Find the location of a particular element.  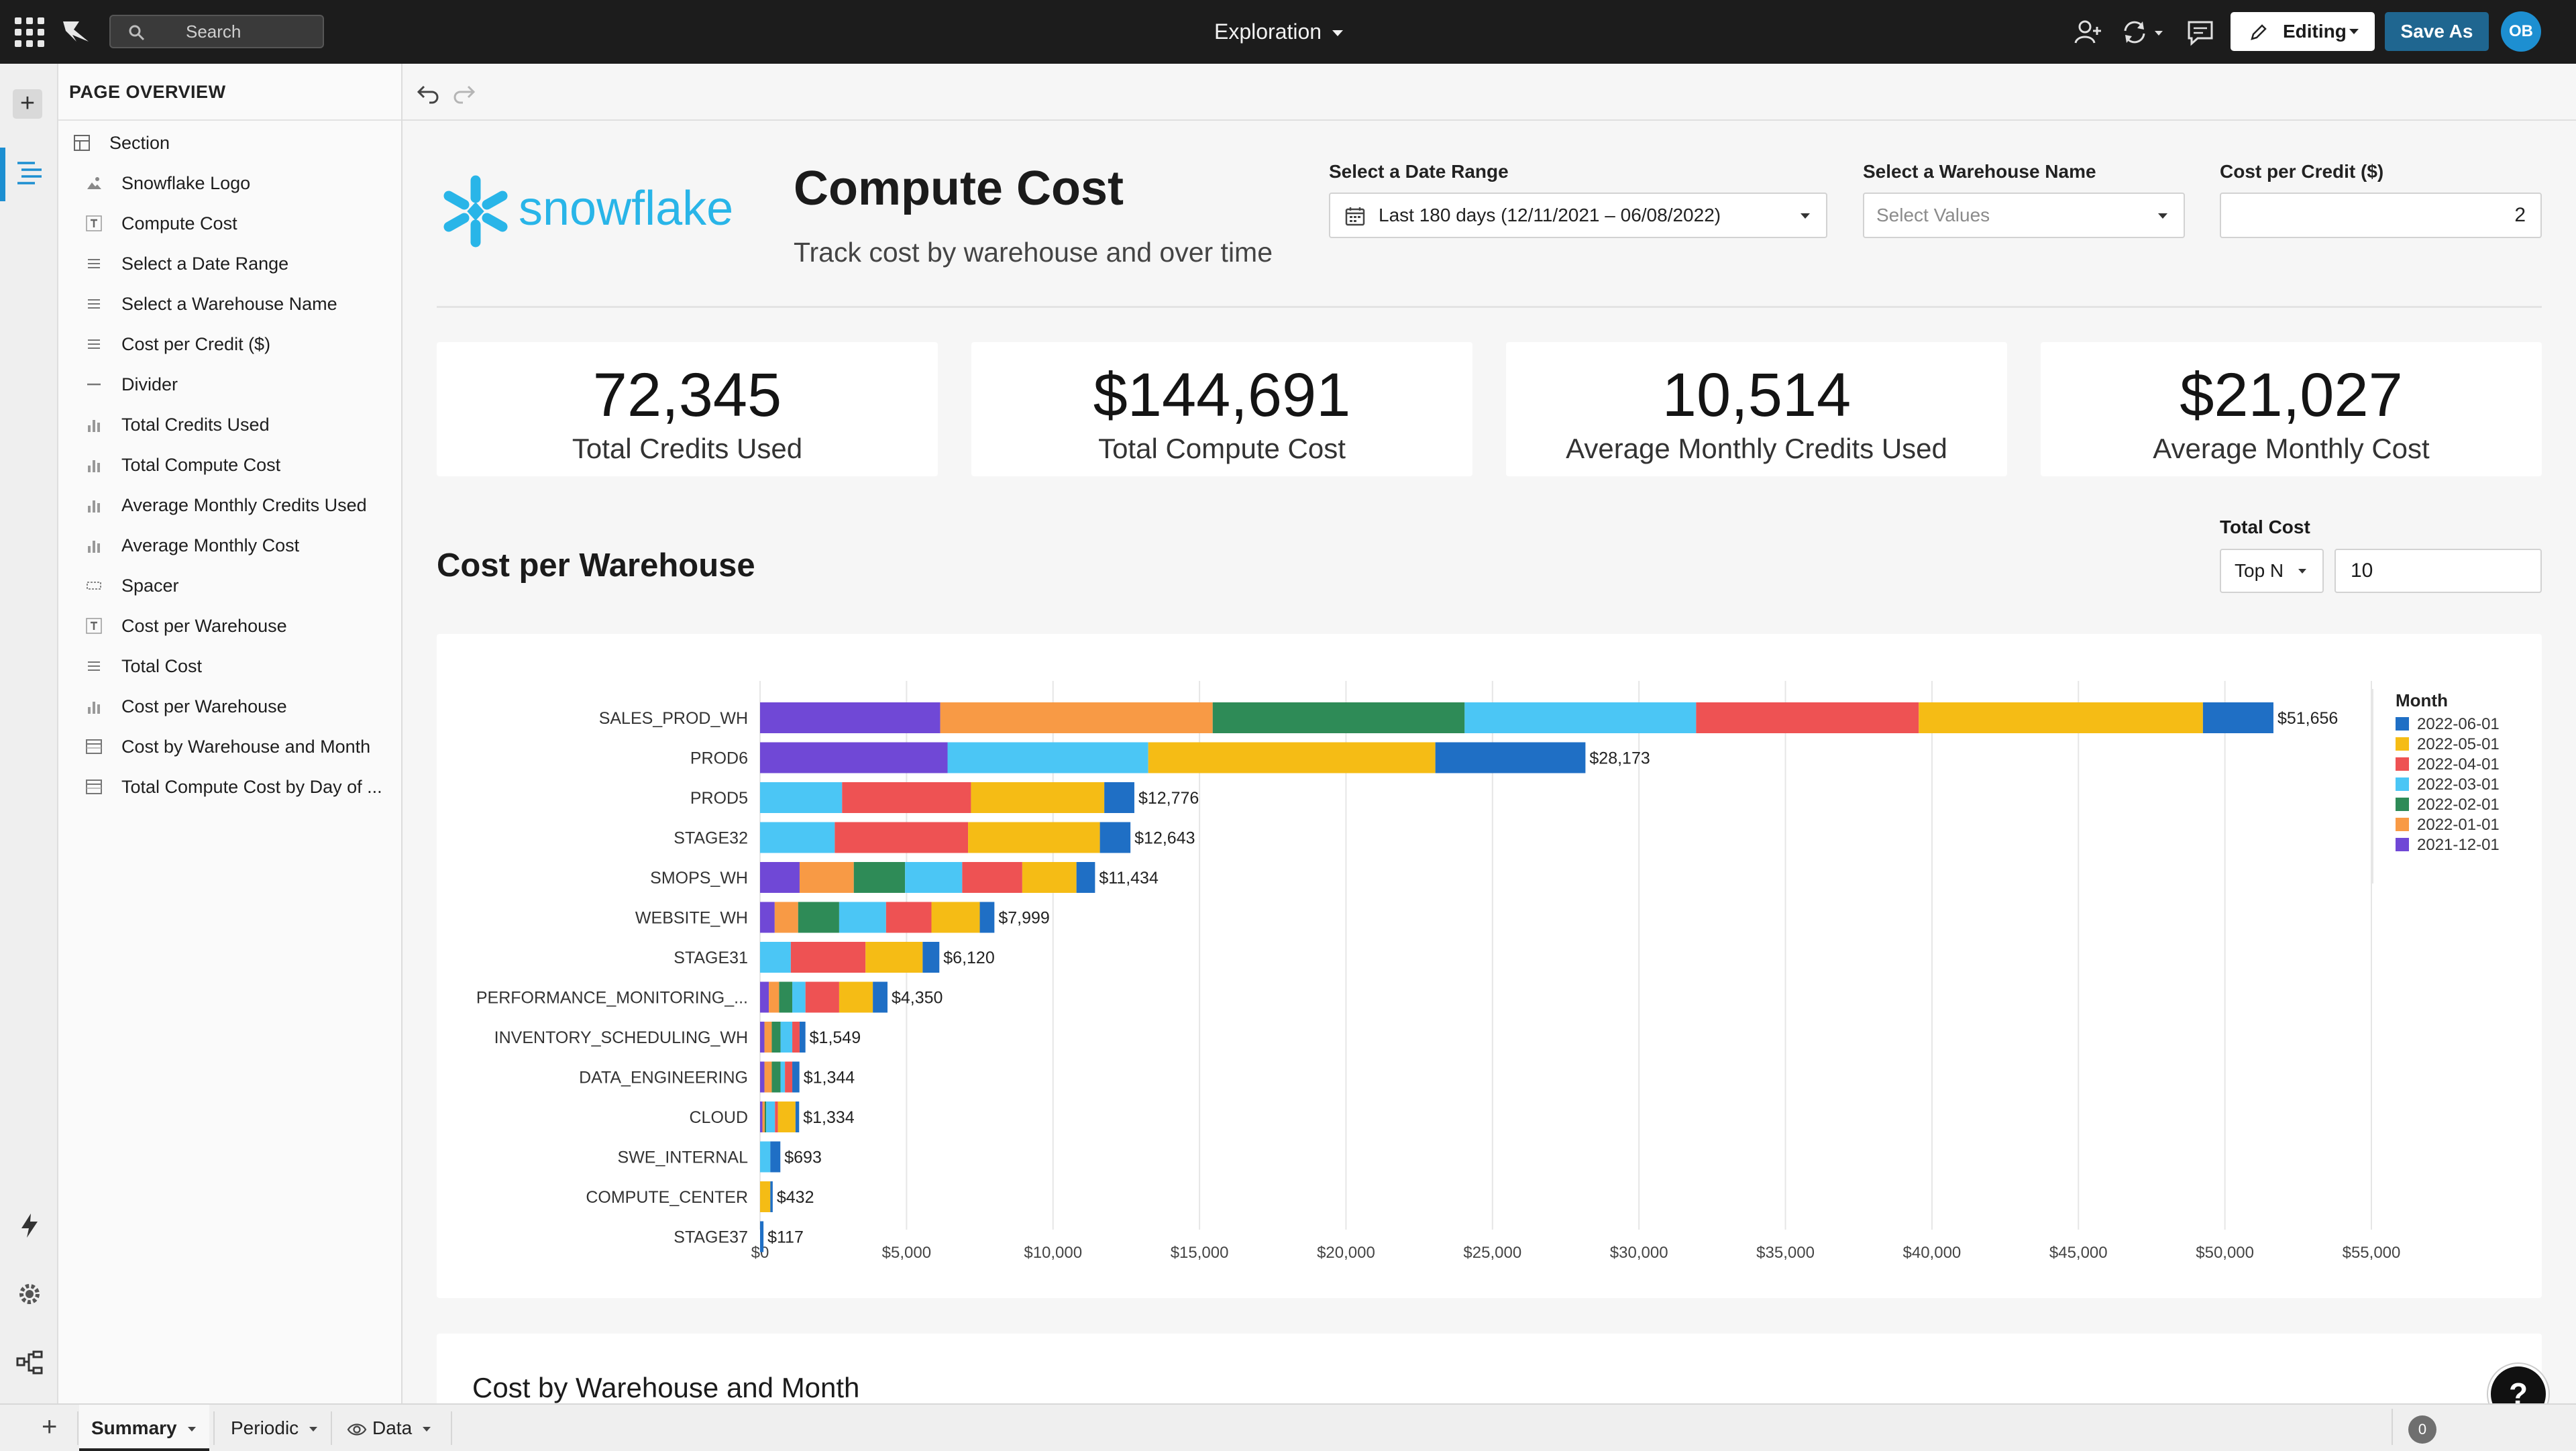

add-element-button: + is located at coordinates (27, 104).